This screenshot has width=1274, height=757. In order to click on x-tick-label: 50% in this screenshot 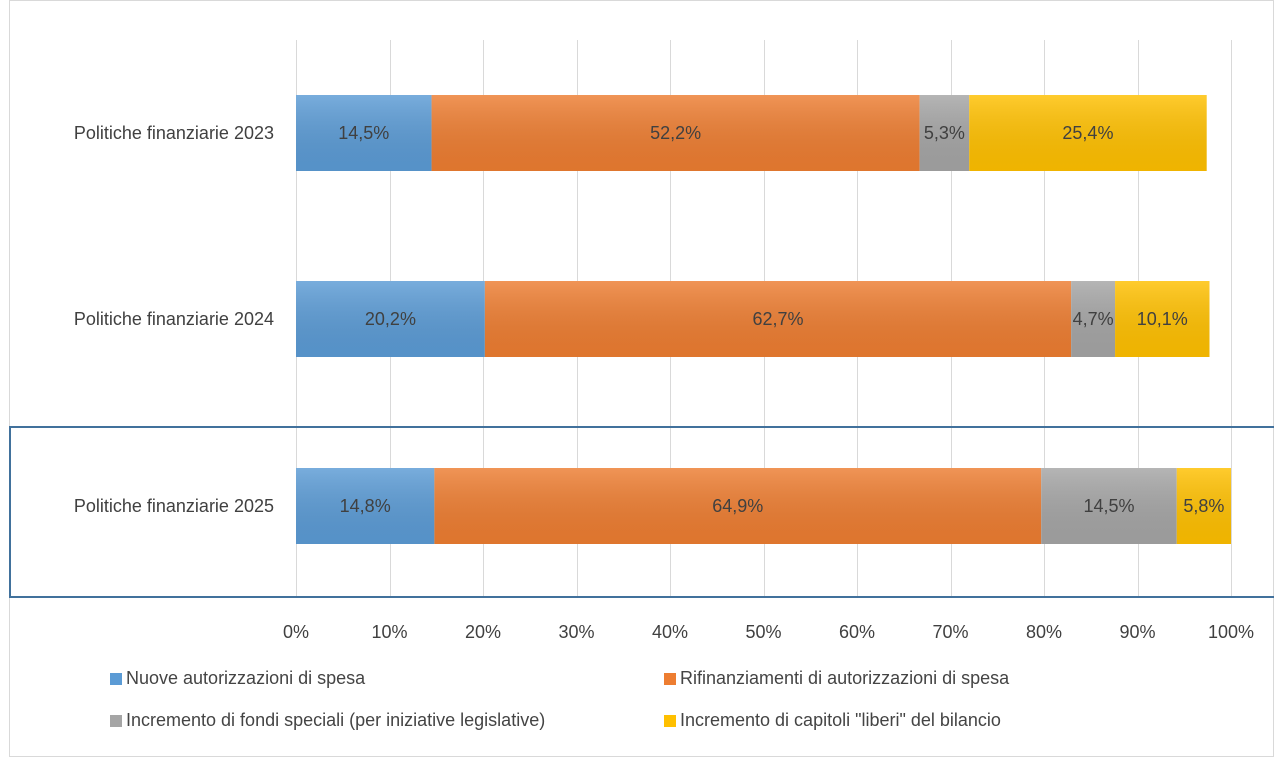, I will do `click(763, 632)`.